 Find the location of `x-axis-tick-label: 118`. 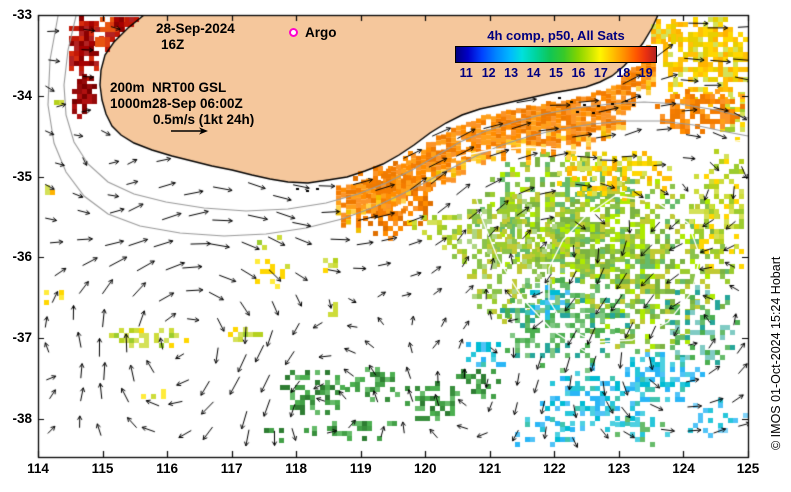

x-axis-tick-label: 118 is located at coordinates (296, 468).